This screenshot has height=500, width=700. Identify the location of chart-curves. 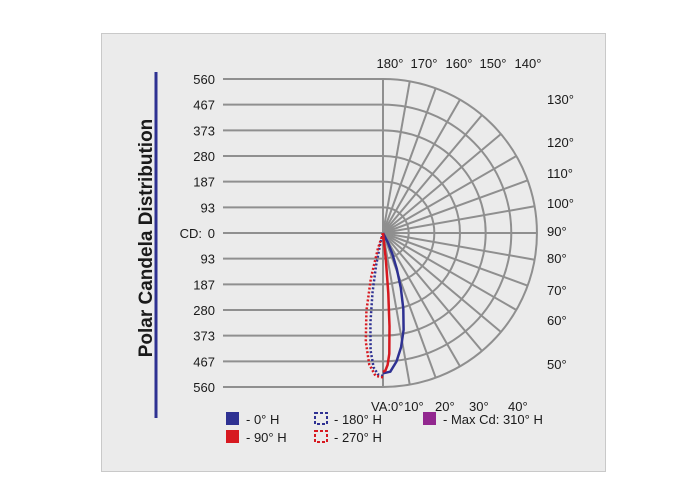
(384, 305).